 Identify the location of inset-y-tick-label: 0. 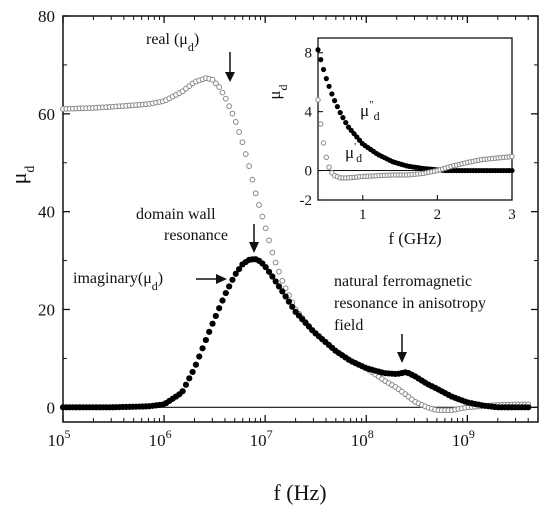
(309, 172).